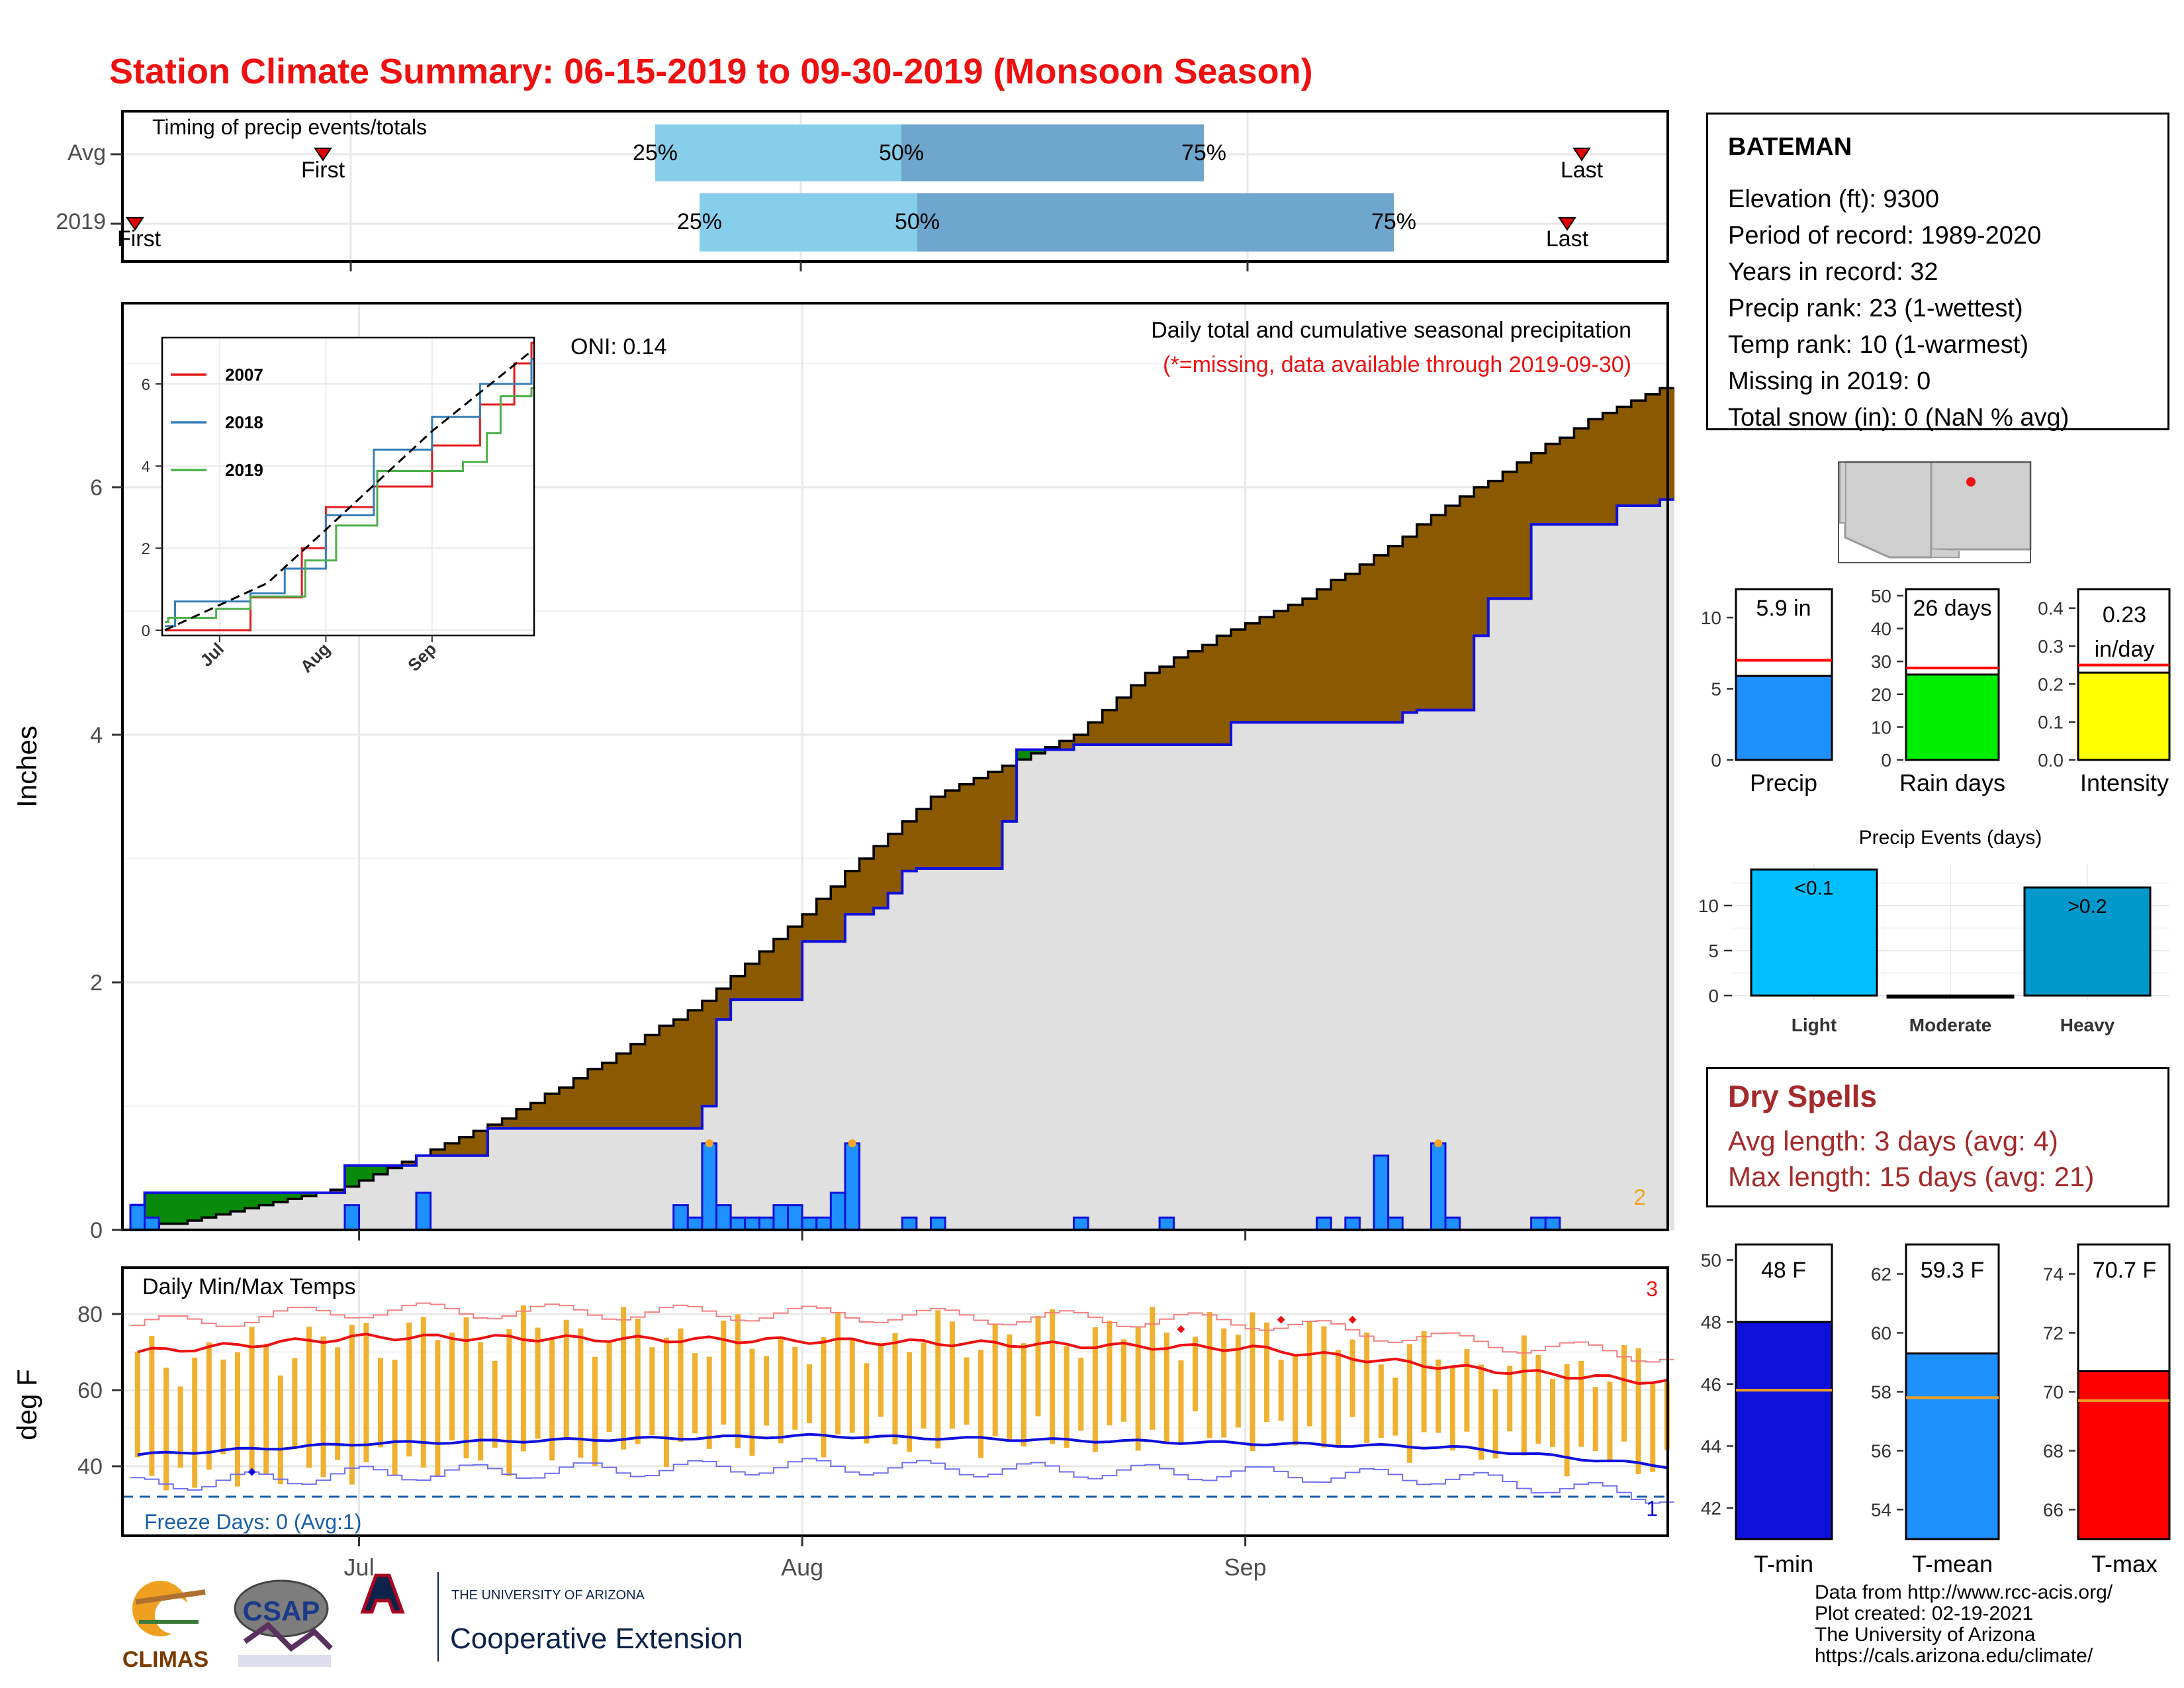  Describe the element at coordinates (97, 983) in the screenshot. I see `main-y-tick: 2` at that location.